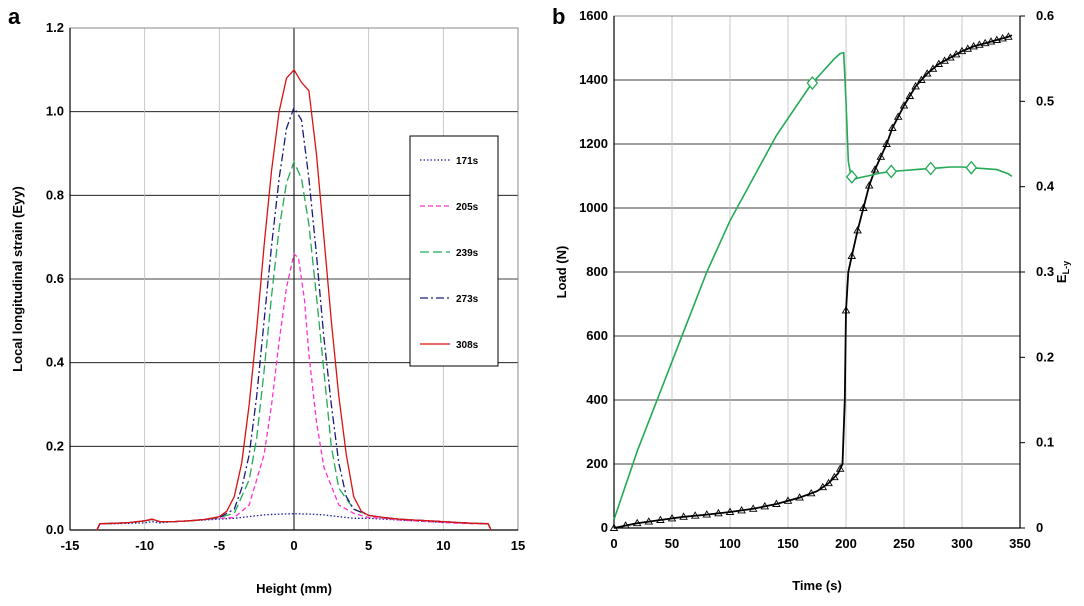 The image size is (1084, 606). Describe the element at coordinates (220, 545) in the screenshot. I see `chart-a-x-tick-label: -5` at that location.